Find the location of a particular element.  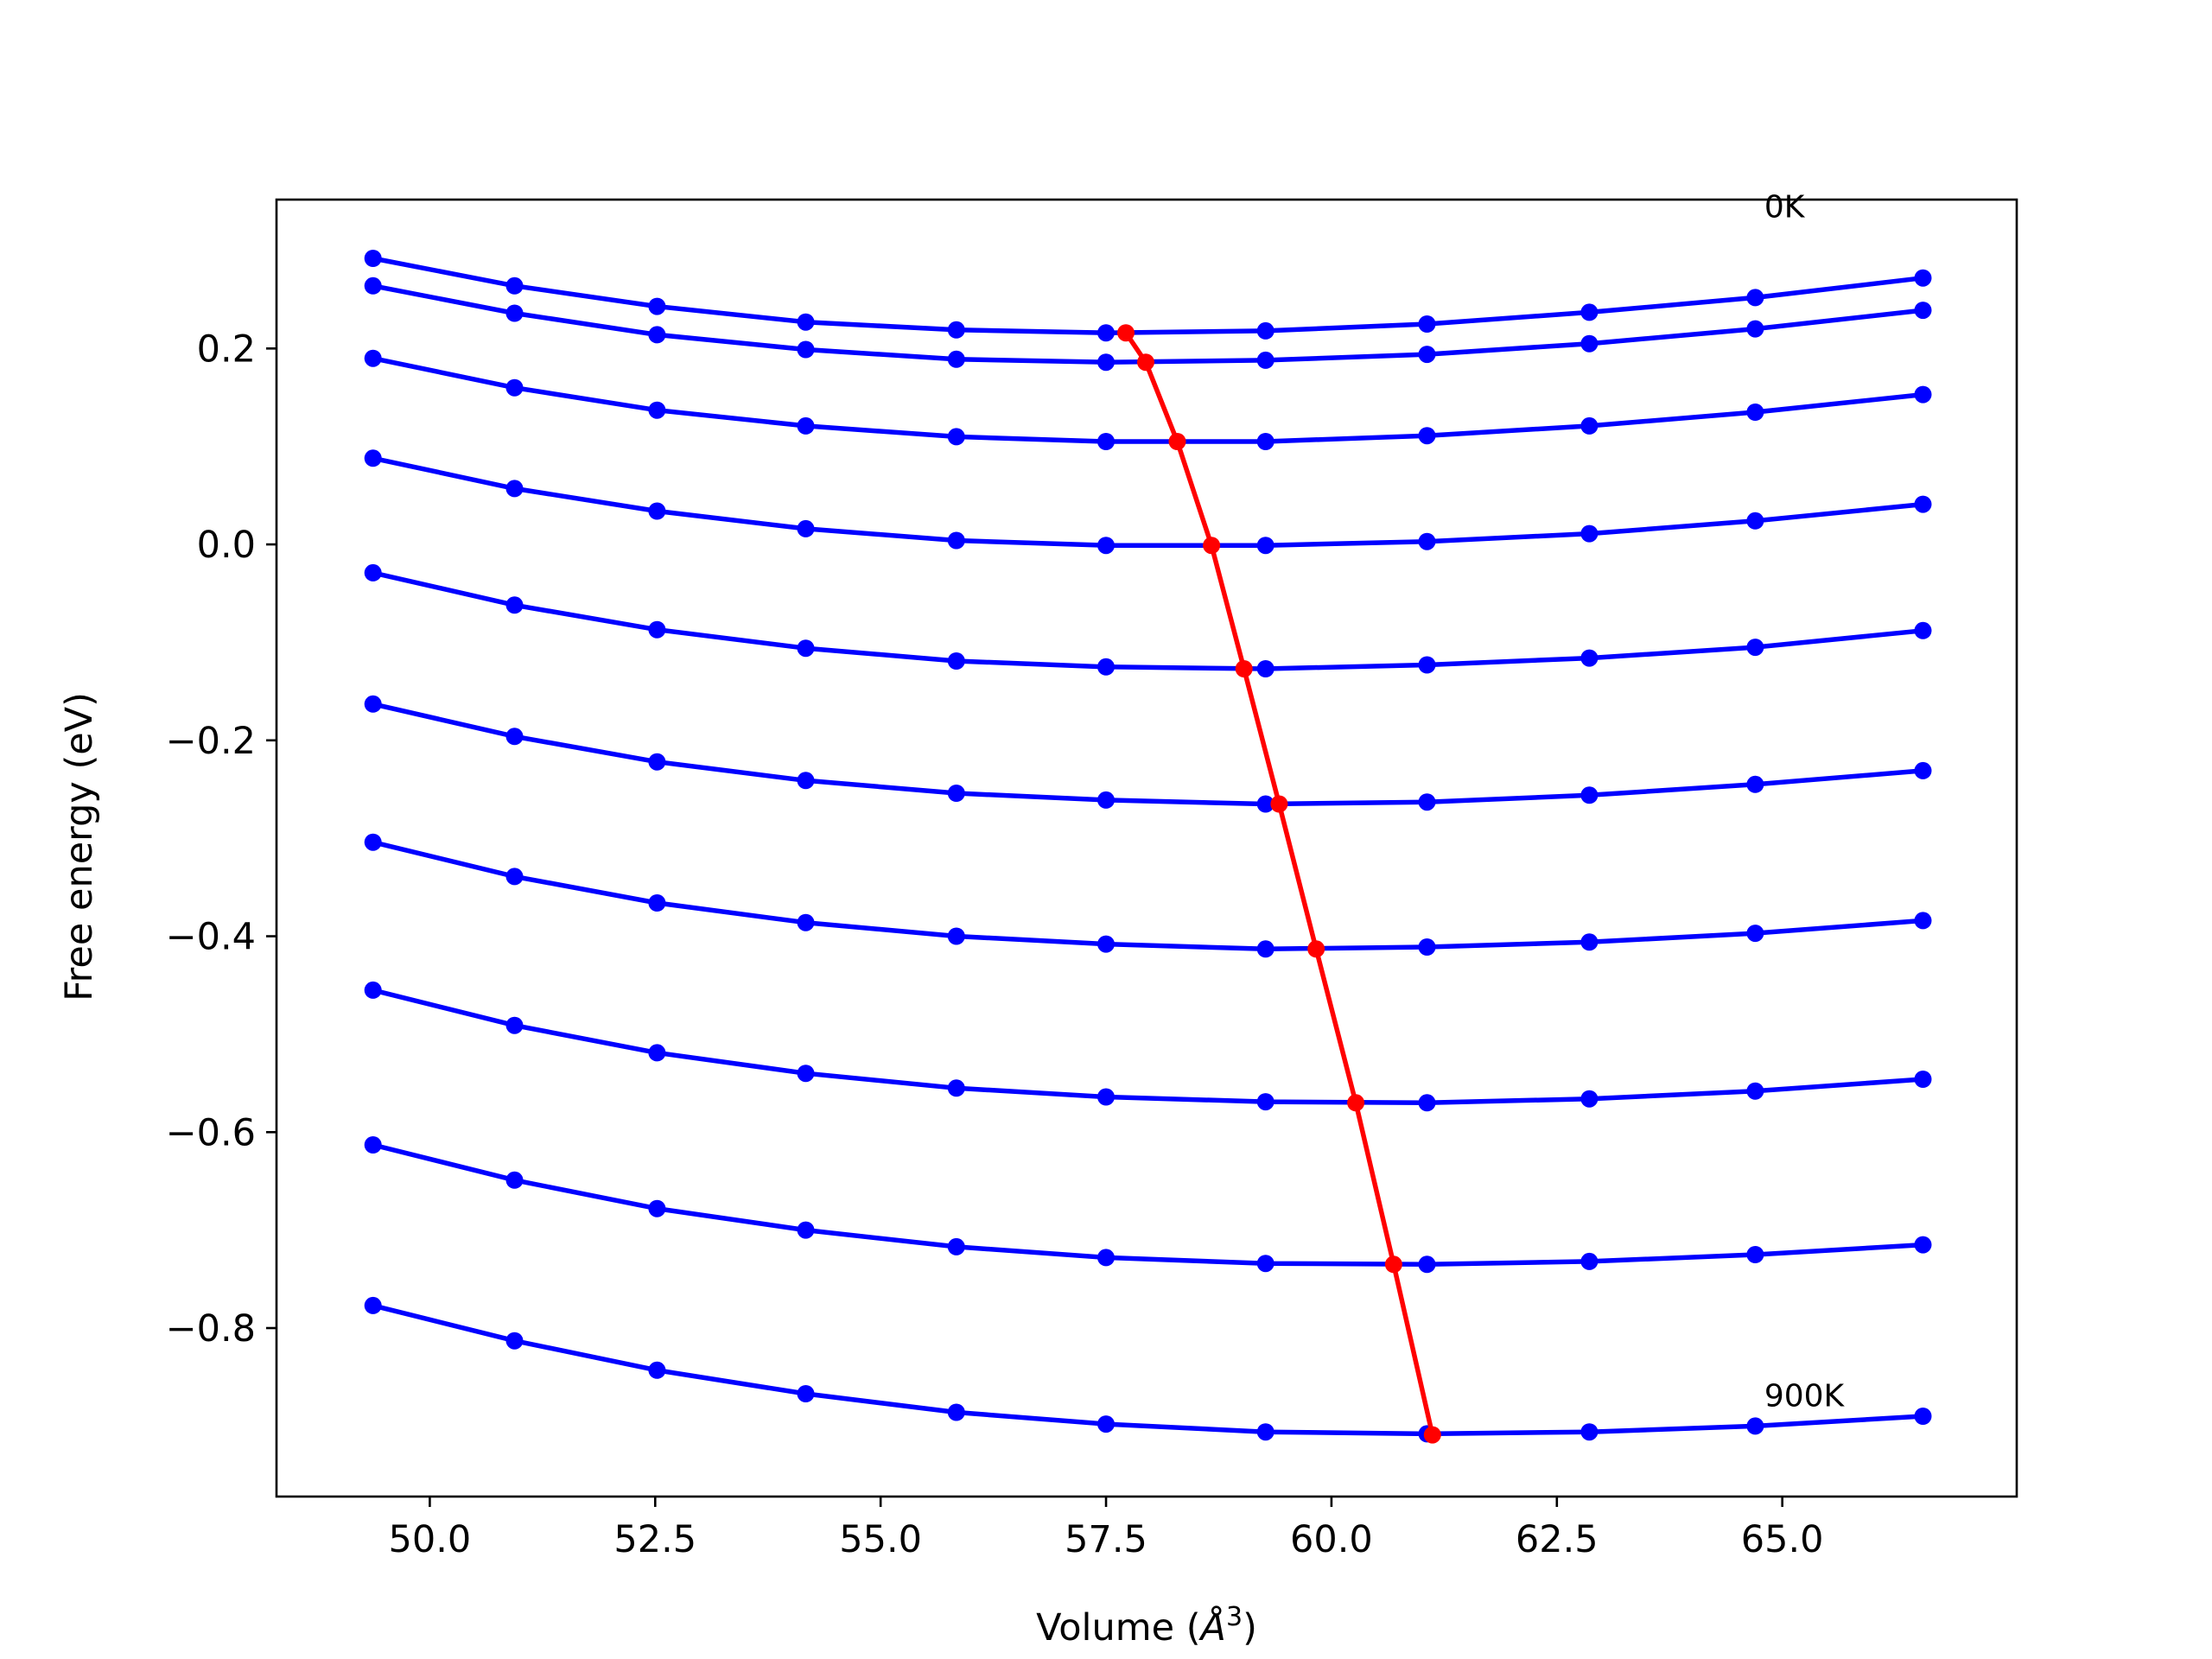

x-axis-label: Volume (Å3) is located at coordinates (1146, 1626).